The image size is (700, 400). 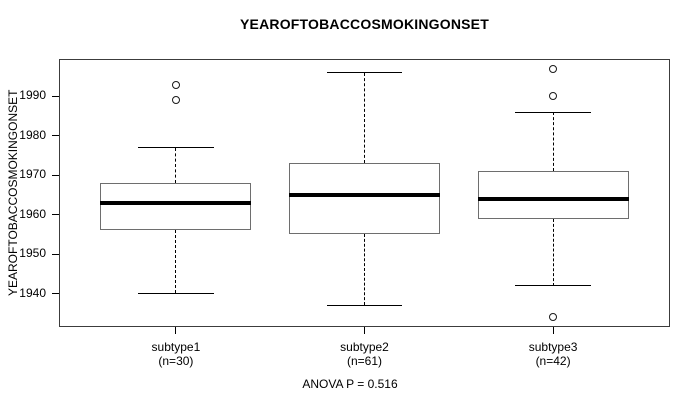 What do you see at coordinates (350, 384) in the screenshot?
I see `anova-annotation: ANOVA P = 0.516` at bounding box center [350, 384].